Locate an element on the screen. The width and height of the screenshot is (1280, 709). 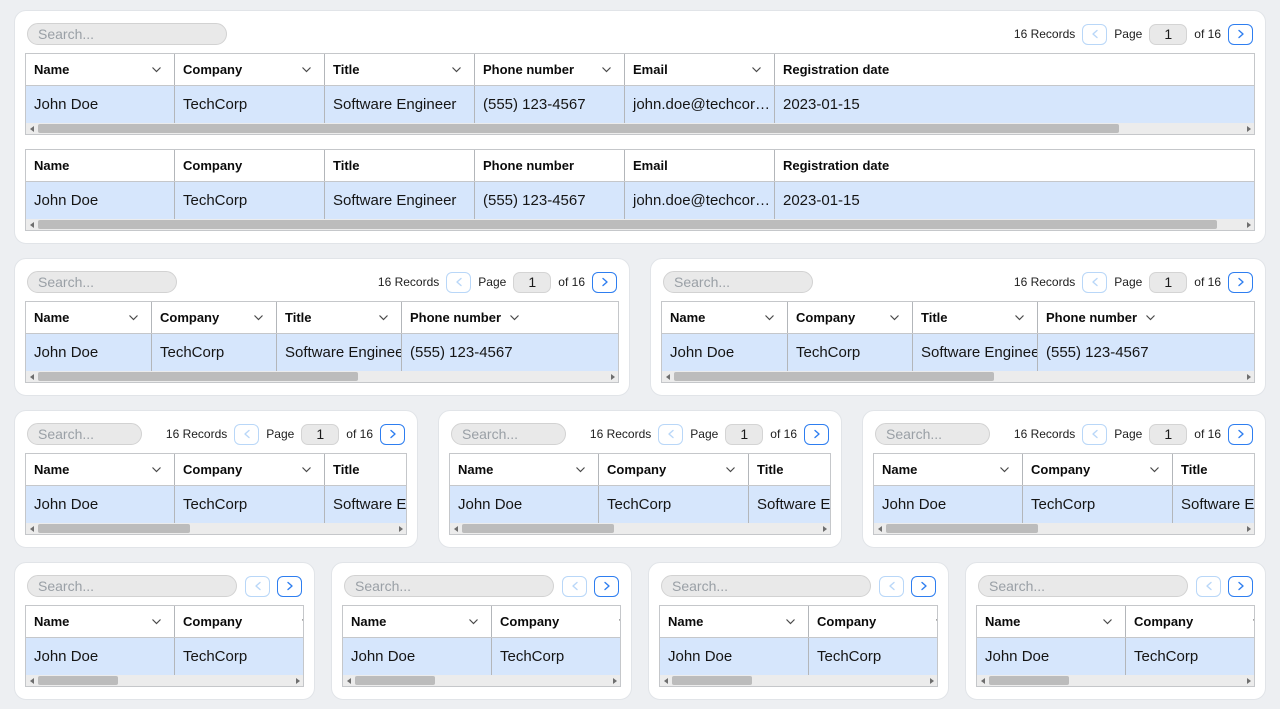
column-header-email: Email is located at coordinates (699, 69).